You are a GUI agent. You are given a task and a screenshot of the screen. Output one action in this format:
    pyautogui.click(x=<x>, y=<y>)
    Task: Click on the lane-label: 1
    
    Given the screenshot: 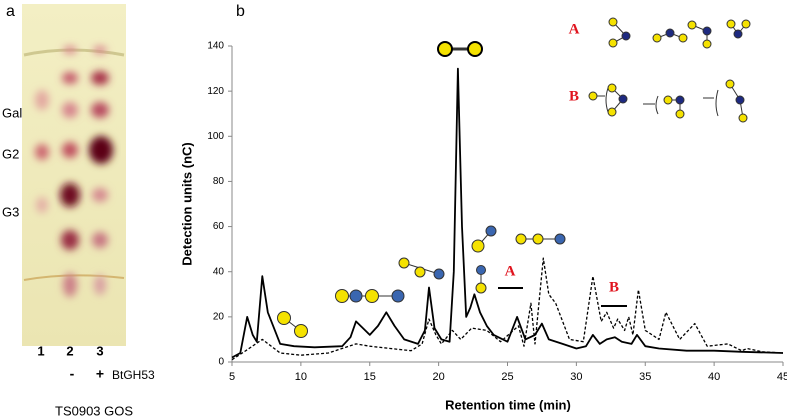 What is the action you would take?
    pyautogui.click(x=40, y=350)
    